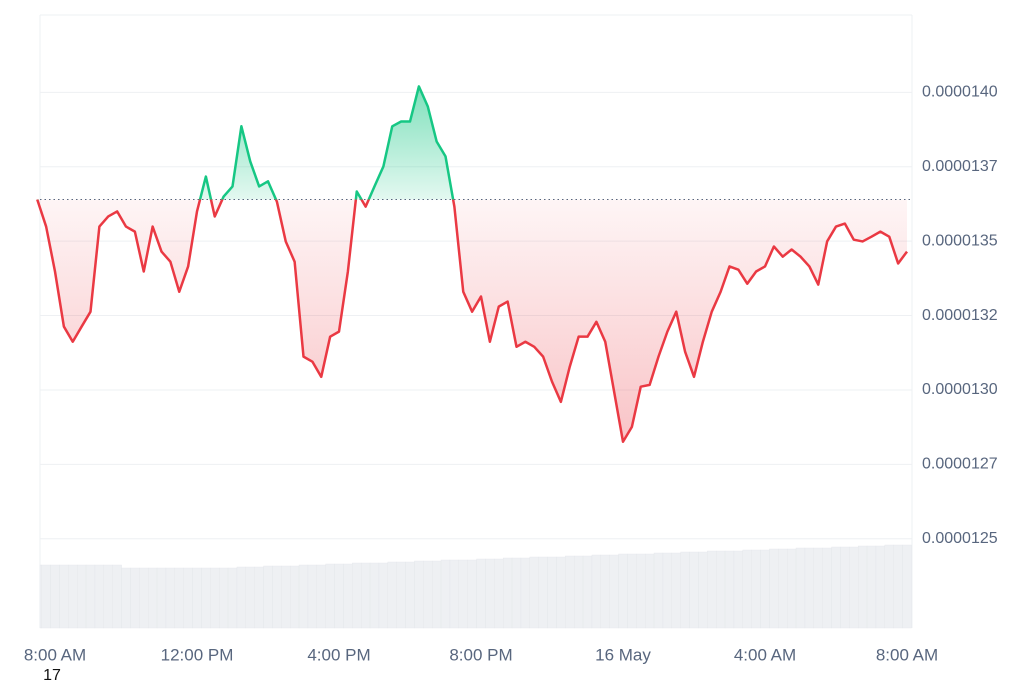 The image size is (1024, 683). I want to click on x-sublabel: 17, so click(52, 675).